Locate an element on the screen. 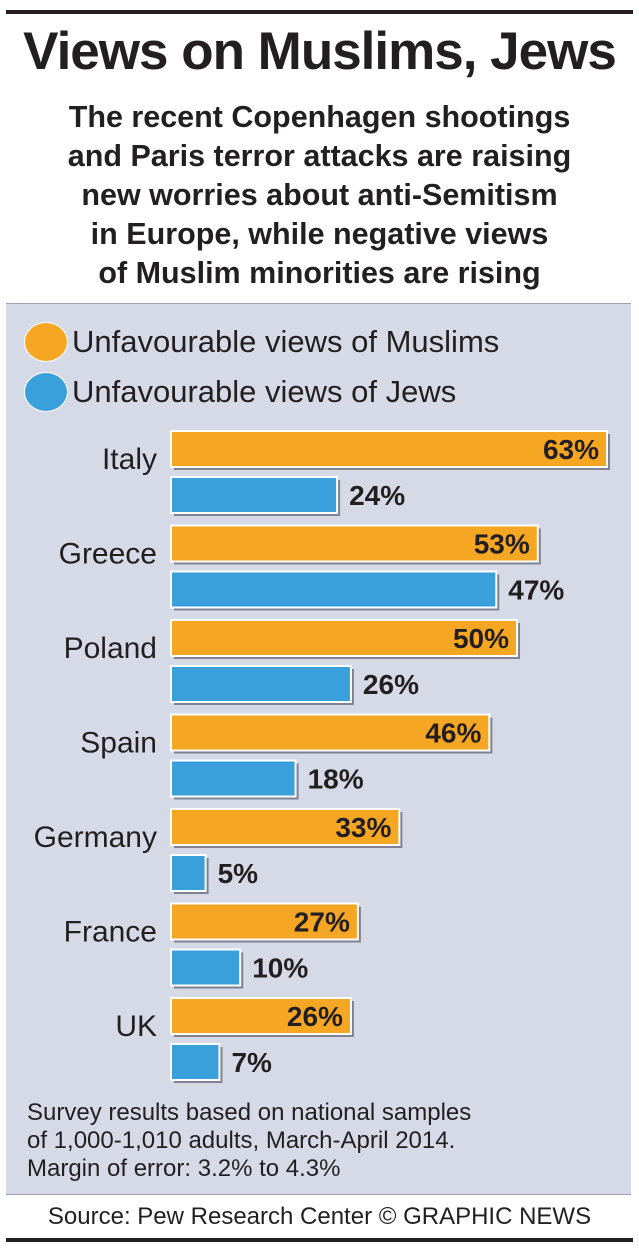 This screenshot has width=639, height=1250. top-rule is located at coordinates (319, 12).